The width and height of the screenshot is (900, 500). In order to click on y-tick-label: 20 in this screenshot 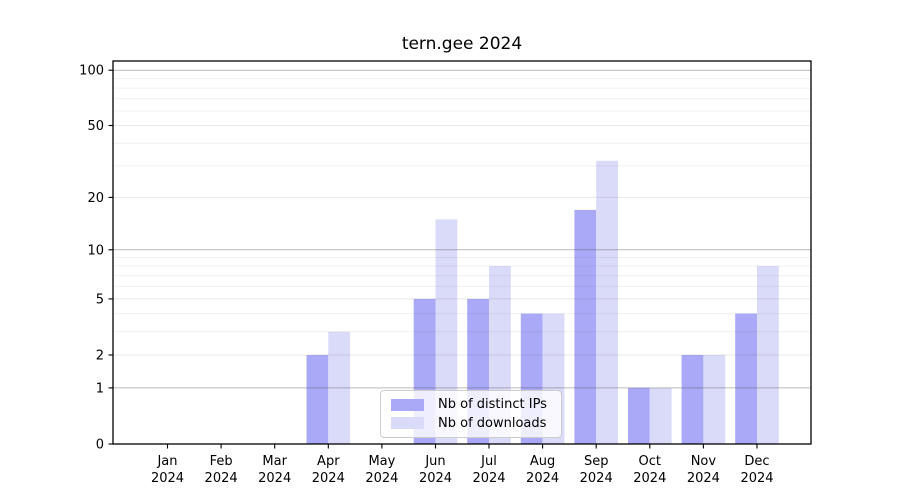, I will do `click(95, 198)`.